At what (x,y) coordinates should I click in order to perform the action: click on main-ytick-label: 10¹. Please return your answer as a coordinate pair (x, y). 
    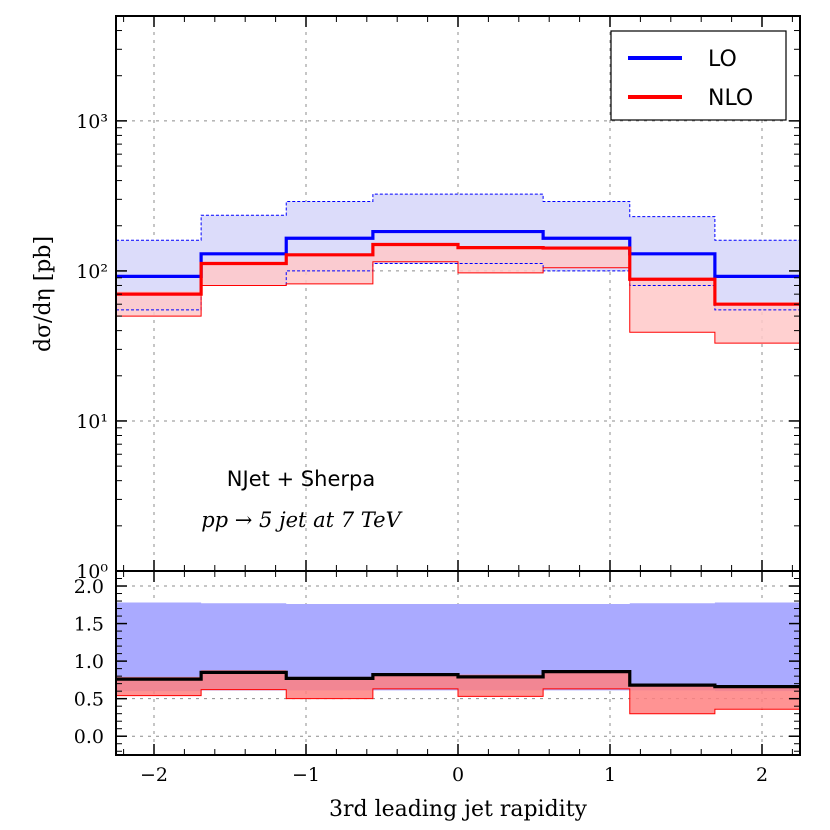
    Looking at the image, I should click on (92, 422).